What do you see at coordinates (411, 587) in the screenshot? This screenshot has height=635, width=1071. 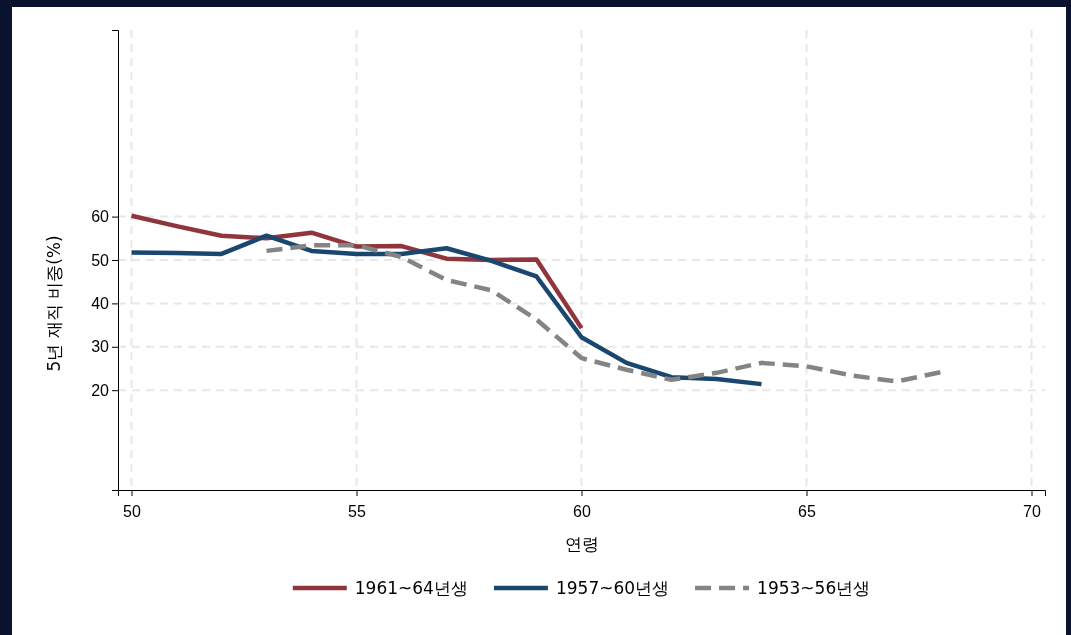 I see `legend-label: 1961~64년생` at bounding box center [411, 587].